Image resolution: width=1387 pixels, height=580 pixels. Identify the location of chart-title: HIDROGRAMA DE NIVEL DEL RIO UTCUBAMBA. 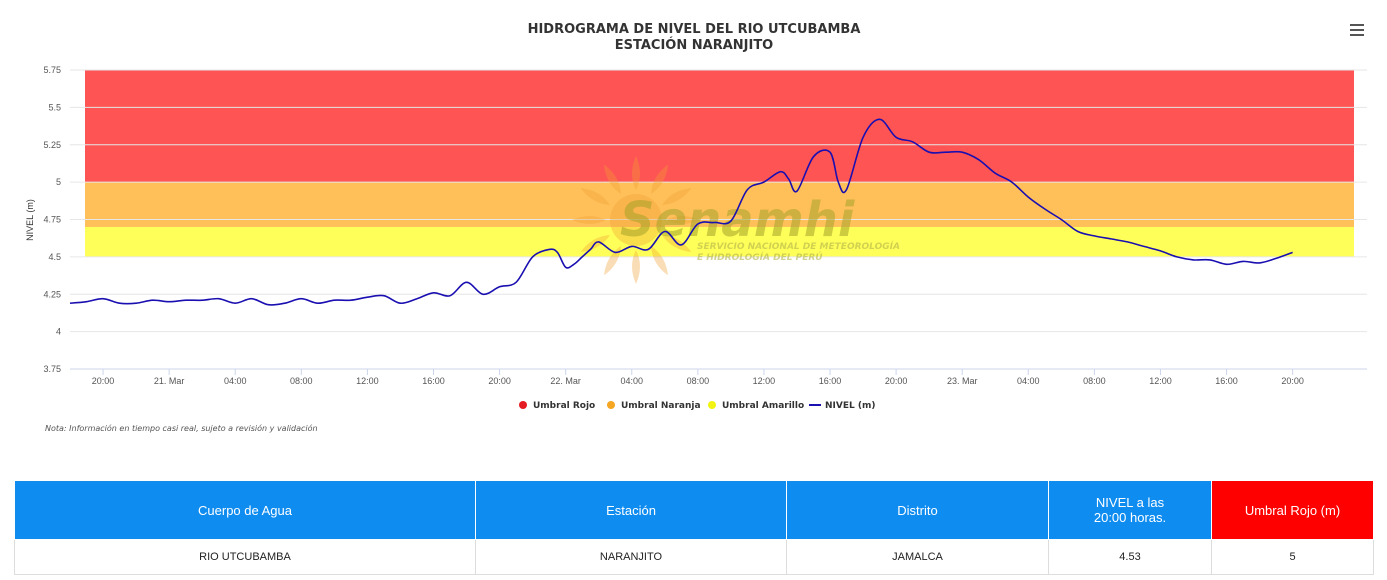
(694, 29).